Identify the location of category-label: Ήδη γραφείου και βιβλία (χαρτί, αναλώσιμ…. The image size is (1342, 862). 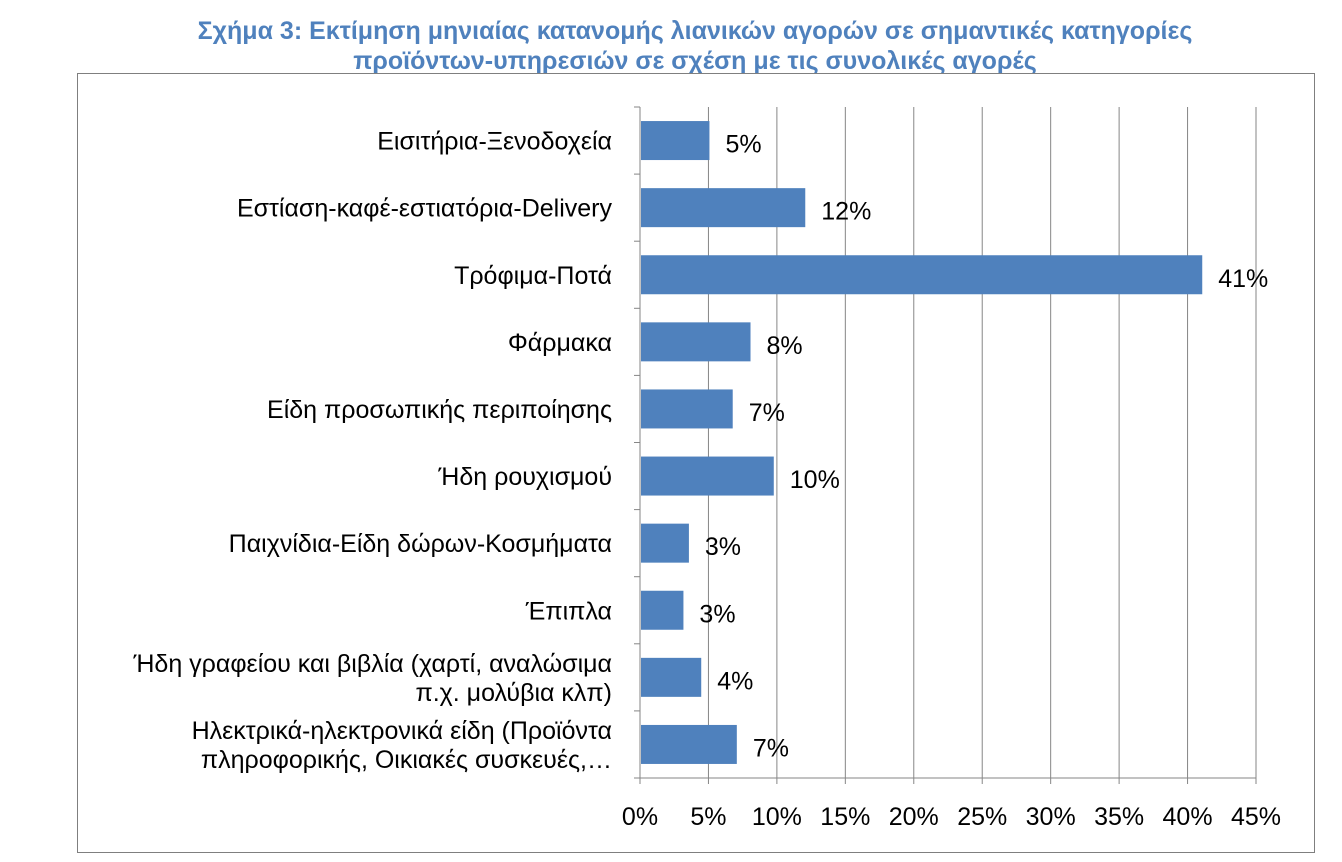
(372, 664).